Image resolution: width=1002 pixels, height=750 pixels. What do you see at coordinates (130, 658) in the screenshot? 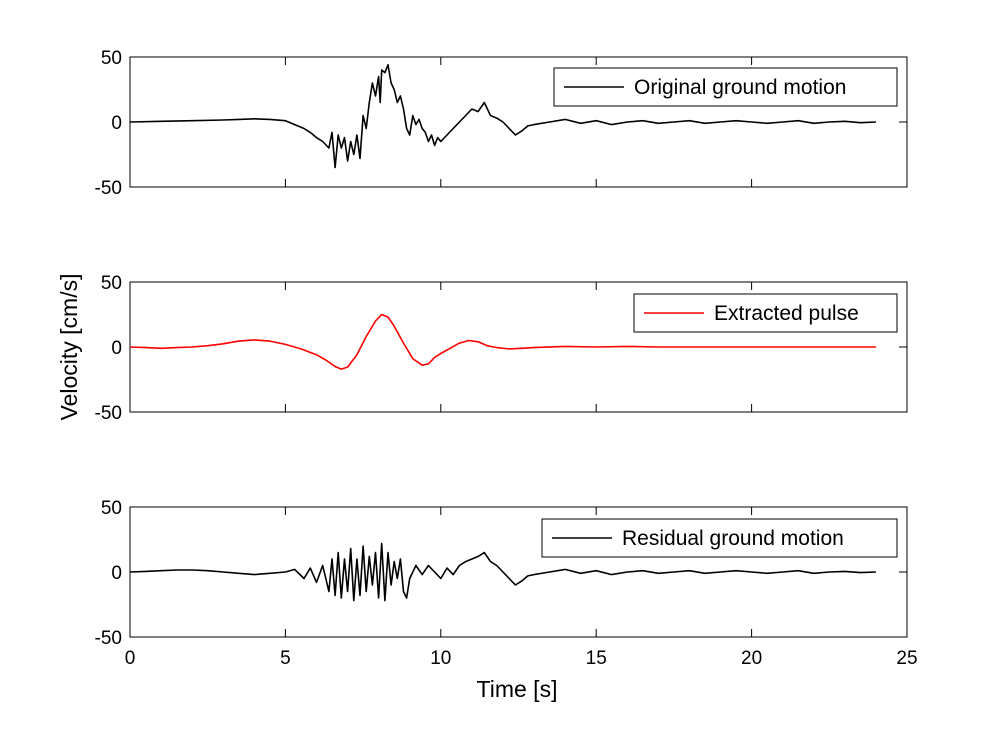
I see `x-tick-label: 0` at bounding box center [130, 658].